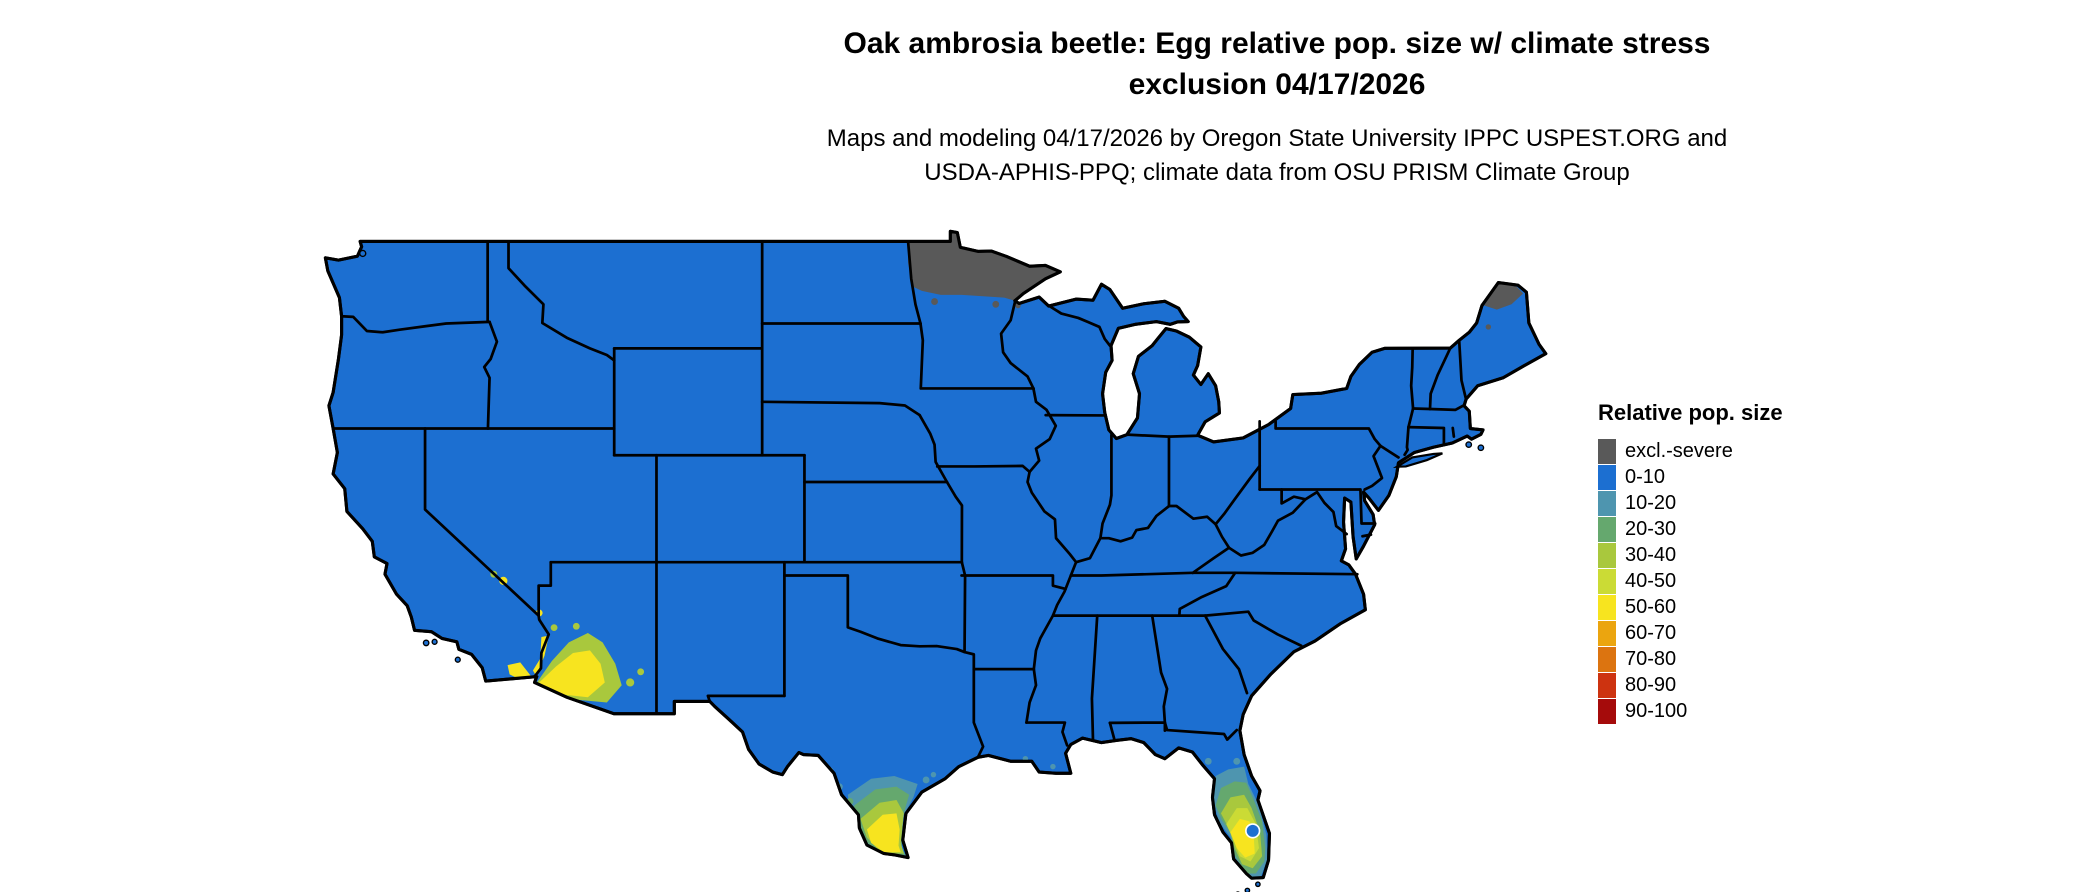 This screenshot has height=892, width=2100. What do you see at coordinates (1690, 685) in the screenshot?
I see `legend-item: 80-90` at bounding box center [1690, 685].